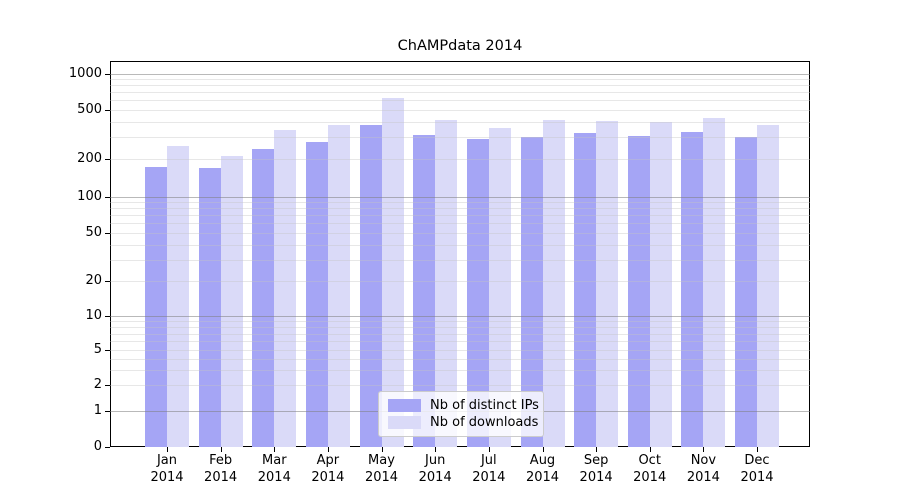 Image resolution: width=900 pixels, height=500 pixels. I want to click on bar-downloads-may, so click(392, 272).